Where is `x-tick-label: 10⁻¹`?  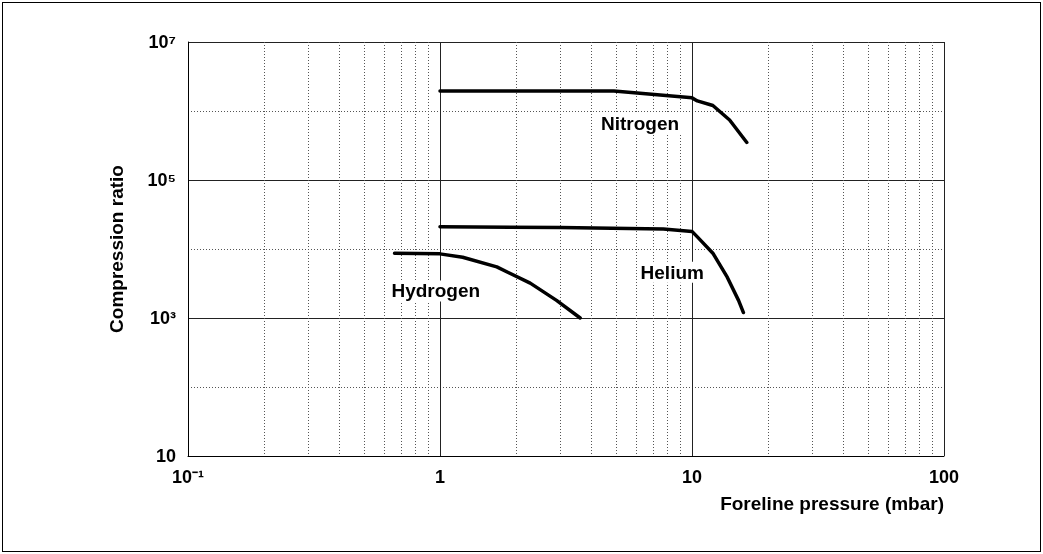
x-tick-label: 10⁻¹ is located at coordinates (188, 477).